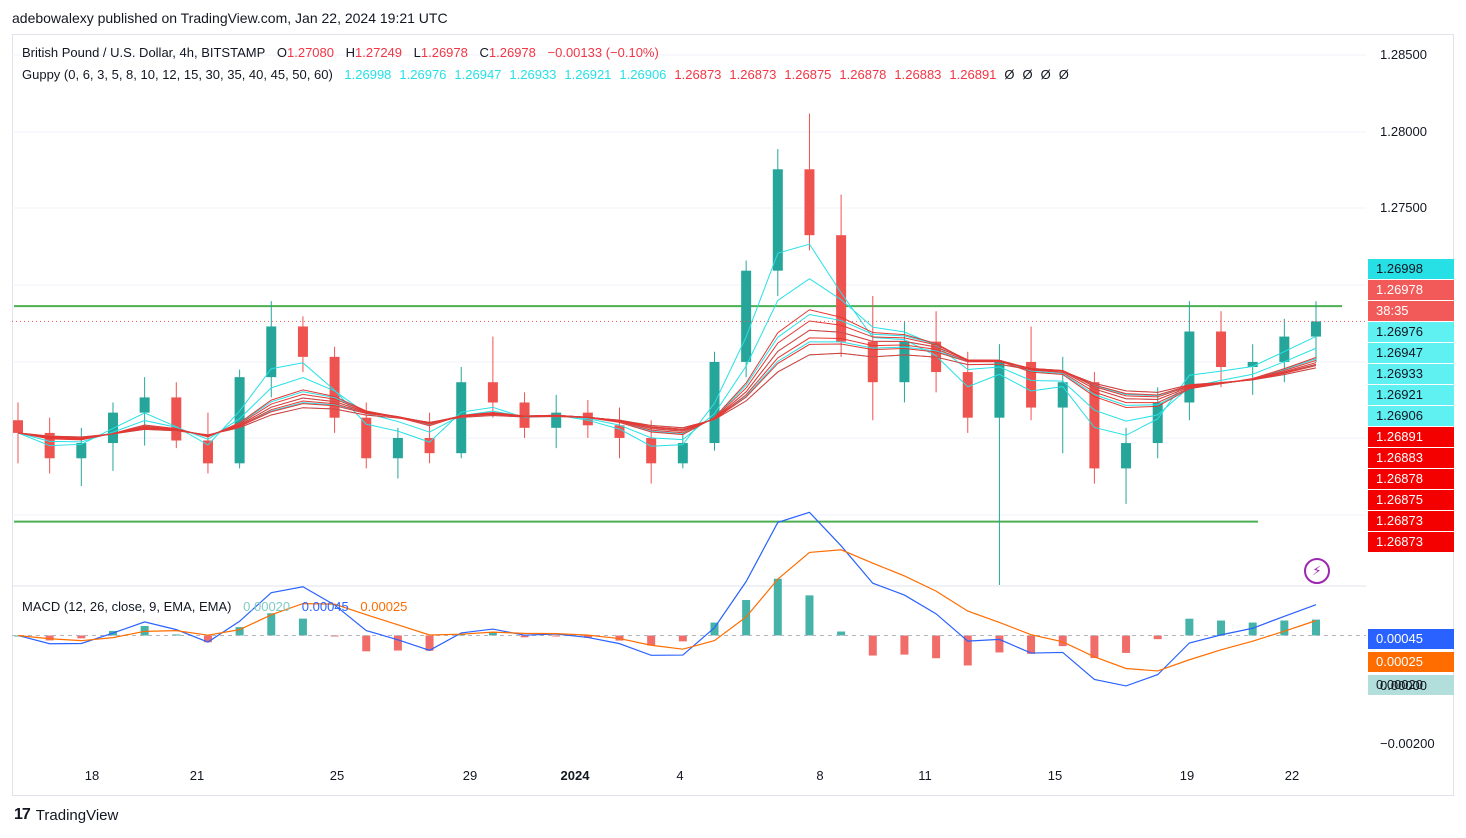 This screenshot has height=838, width=1466. Describe the element at coordinates (925, 775) in the screenshot. I see `time-label: 11` at that location.